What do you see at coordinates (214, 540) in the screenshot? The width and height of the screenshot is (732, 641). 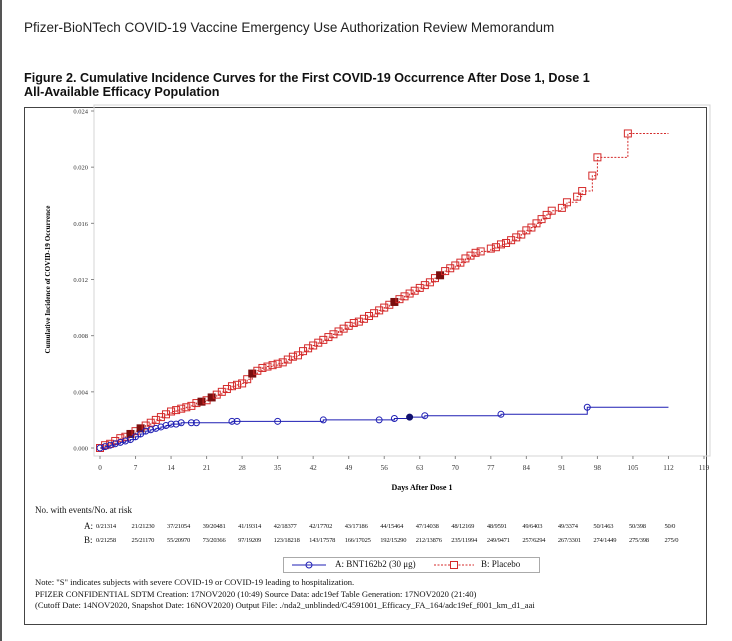 I see `risk-table-cell: 73/20366` at bounding box center [214, 540].